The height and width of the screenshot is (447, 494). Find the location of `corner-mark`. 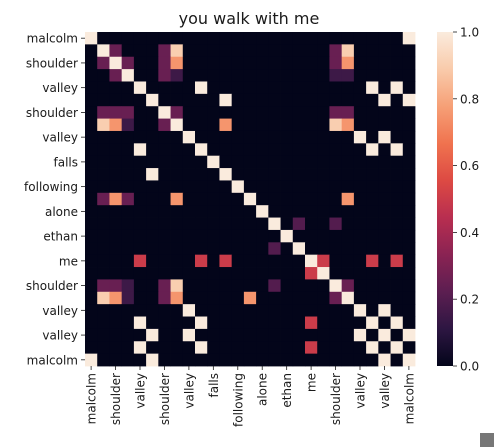

corner-mark is located at coordinates (487, 440).